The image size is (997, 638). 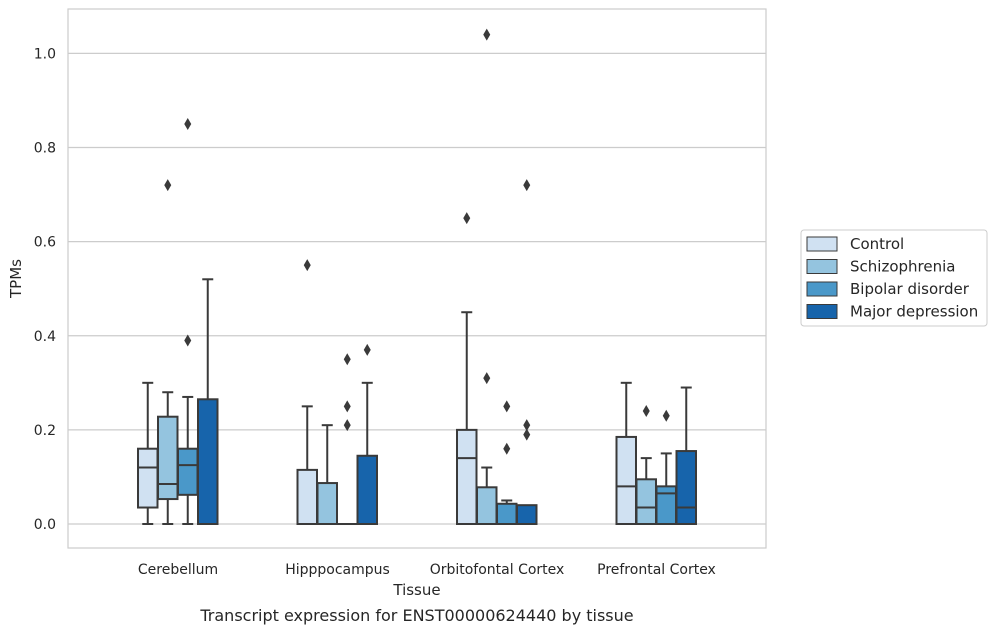 I want to click on legend-label: Schizophrenia, so click(x=902, y=267).